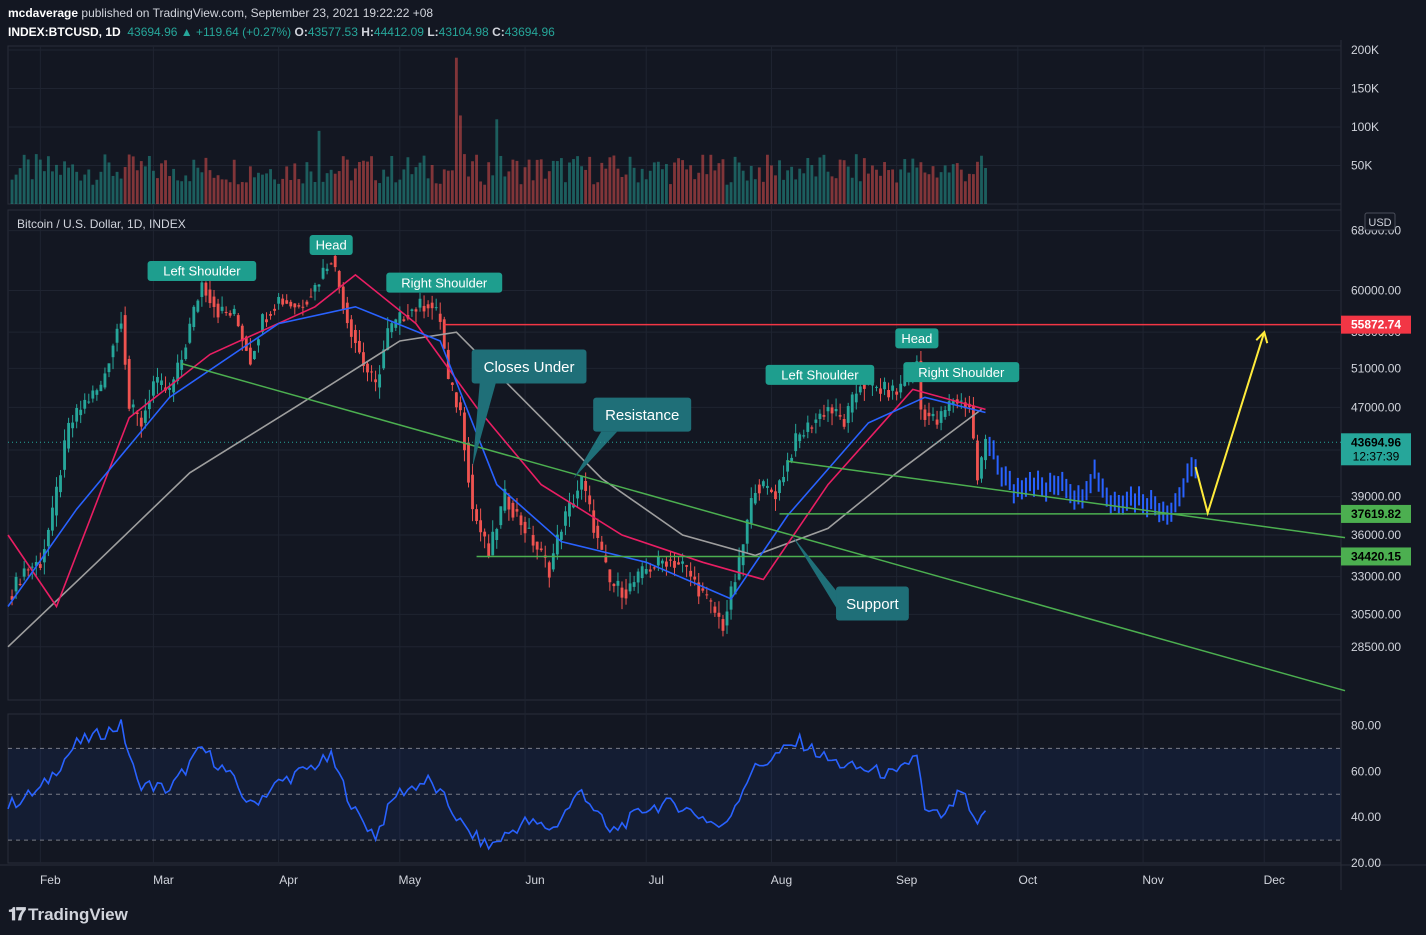  I want to click on y-tick-label: 51000.00, so click(1376, 368).